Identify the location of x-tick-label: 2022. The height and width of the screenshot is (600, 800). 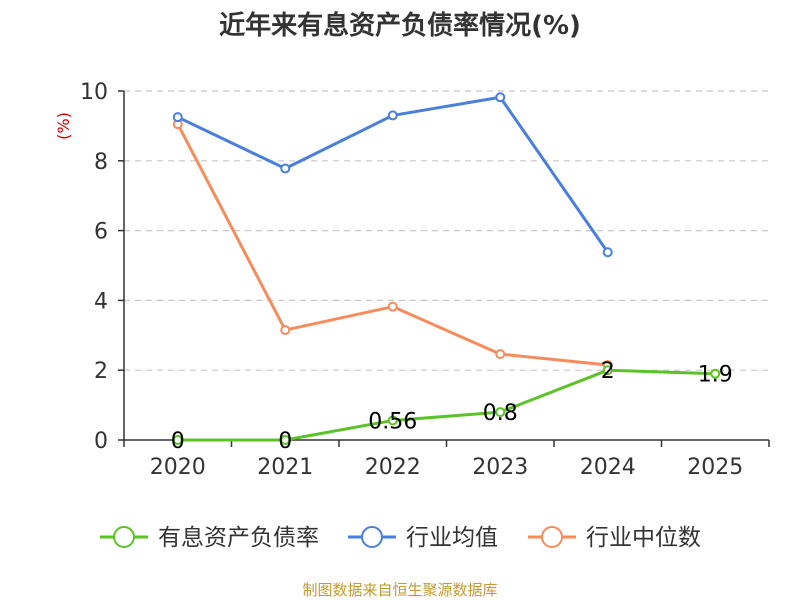
(393, 467).